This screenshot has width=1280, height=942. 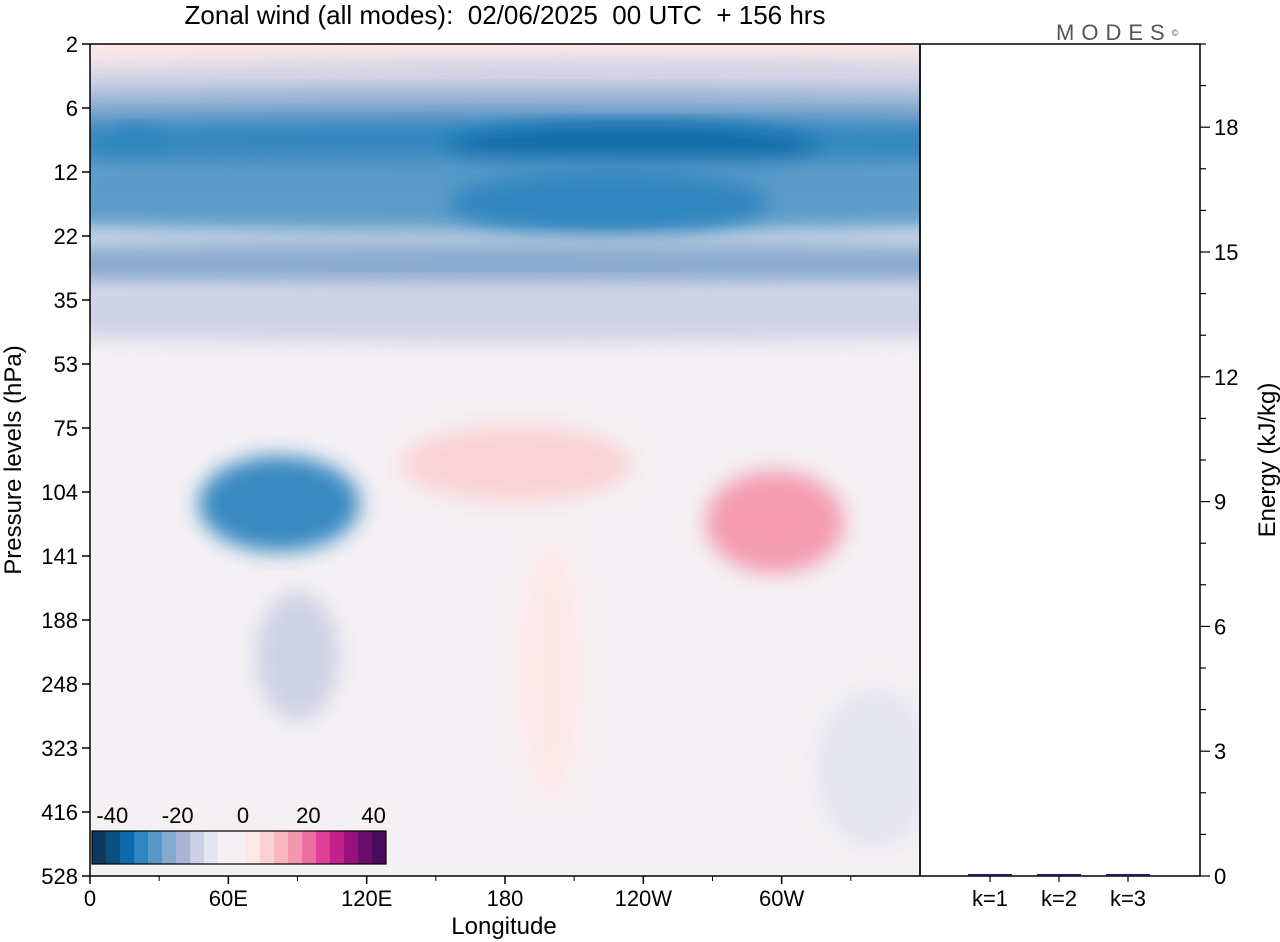 What do you see at coordinates (66, 236) in the screenshot?
I see `y-tick-label: 22` at bounding box center [66, 236].